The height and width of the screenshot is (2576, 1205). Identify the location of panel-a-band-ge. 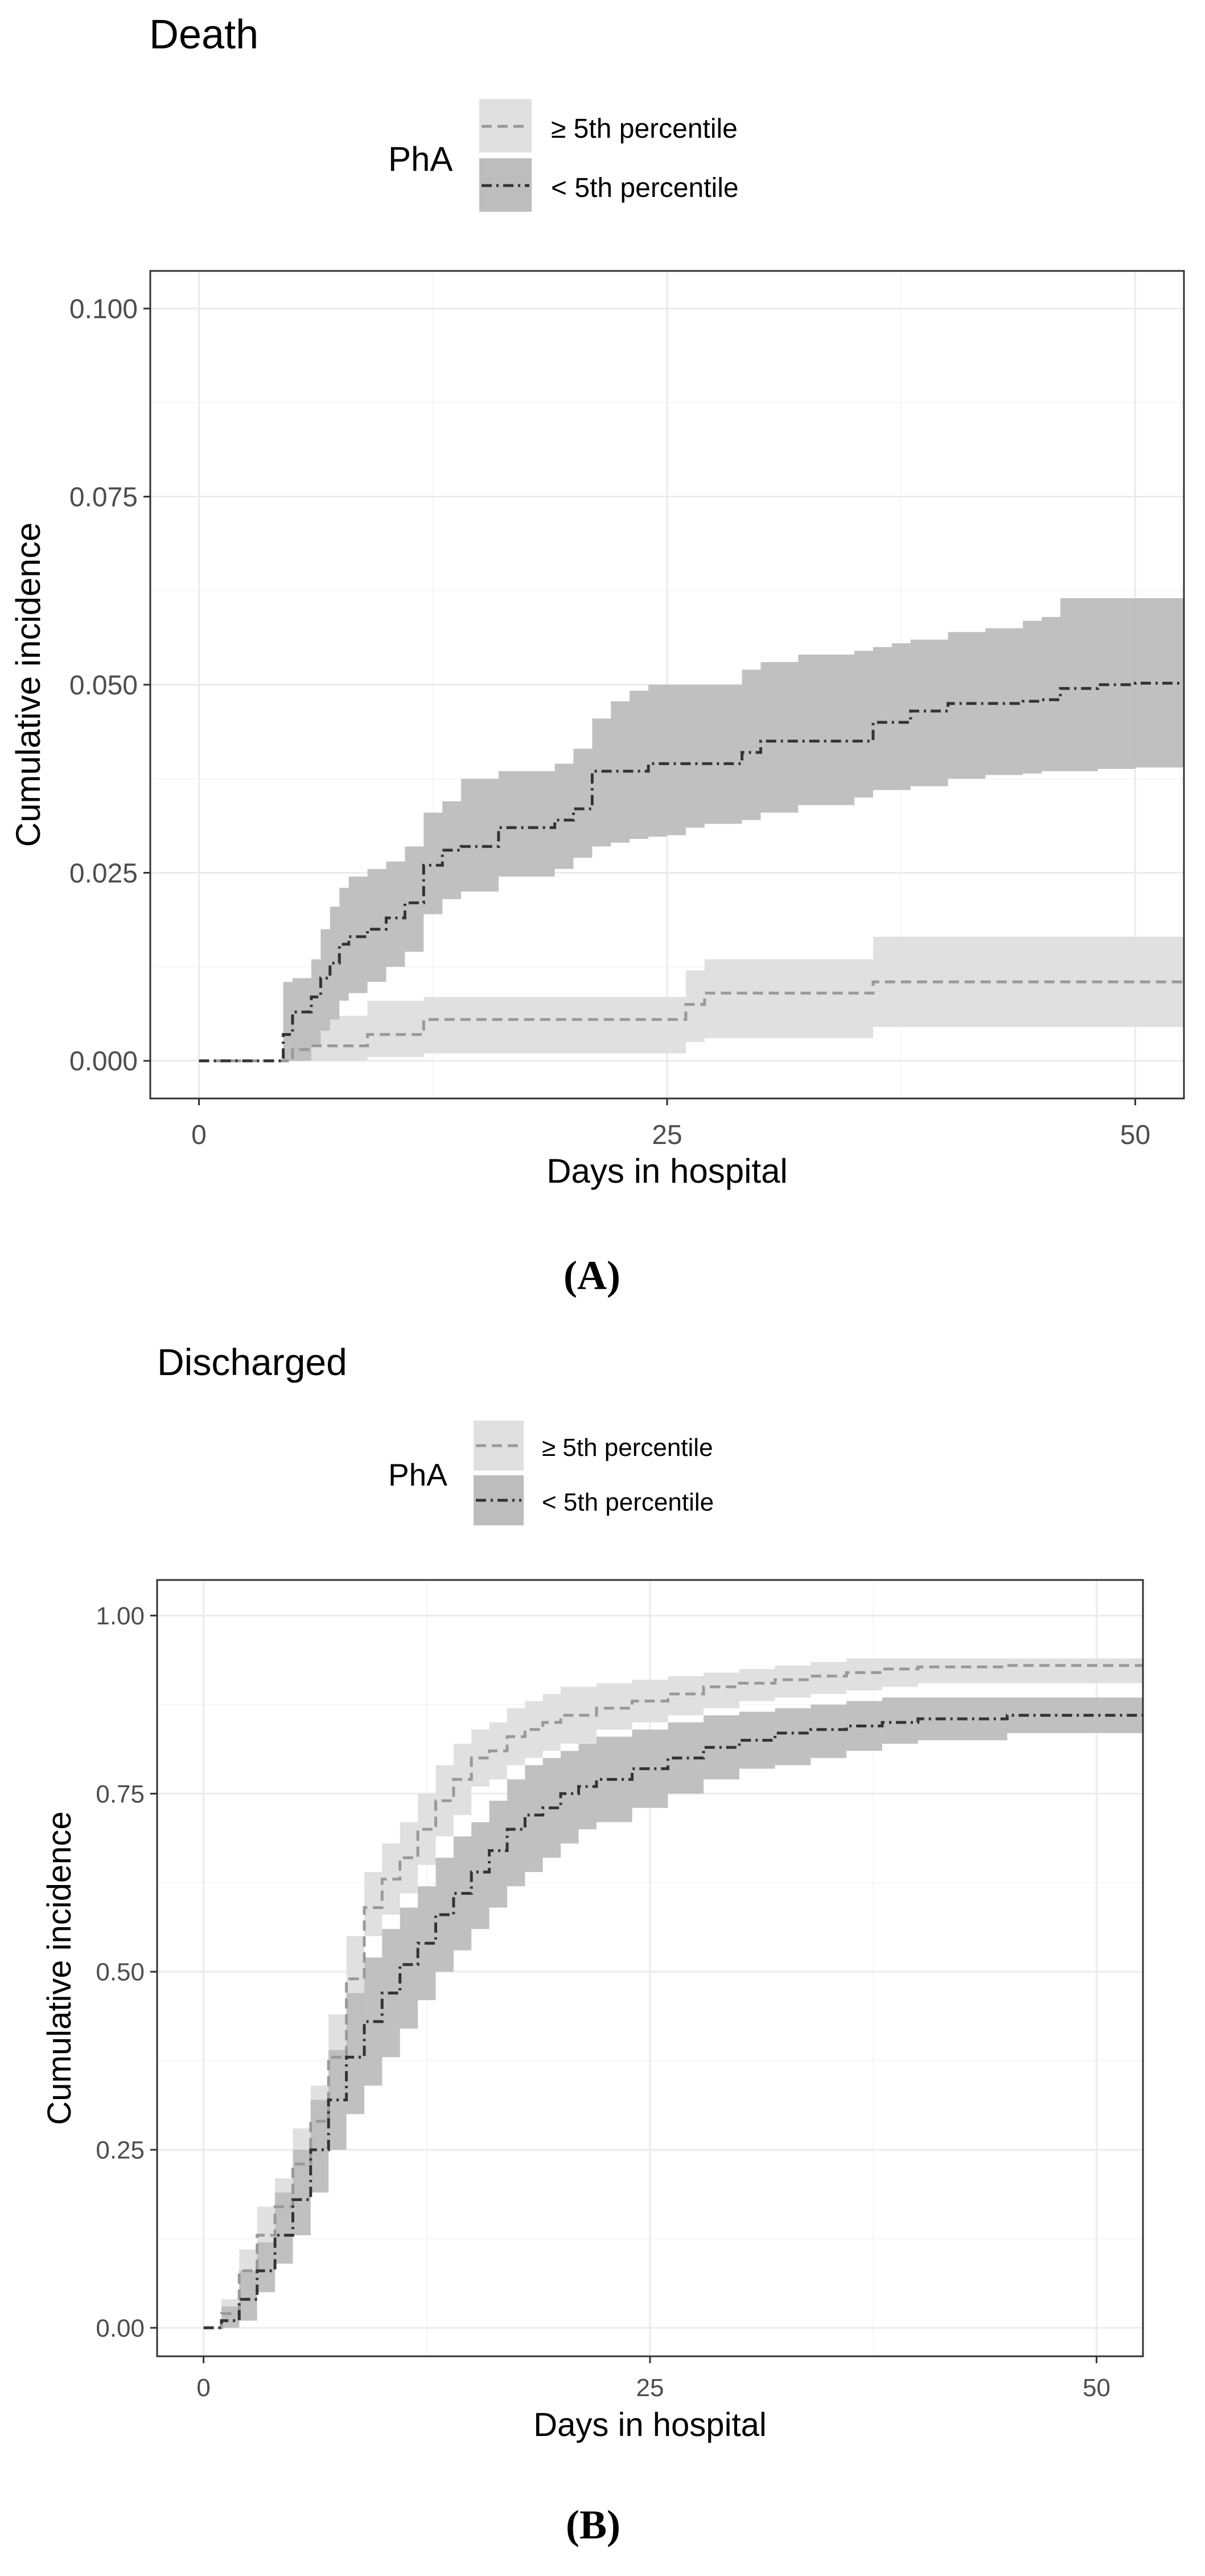
(691, 999).